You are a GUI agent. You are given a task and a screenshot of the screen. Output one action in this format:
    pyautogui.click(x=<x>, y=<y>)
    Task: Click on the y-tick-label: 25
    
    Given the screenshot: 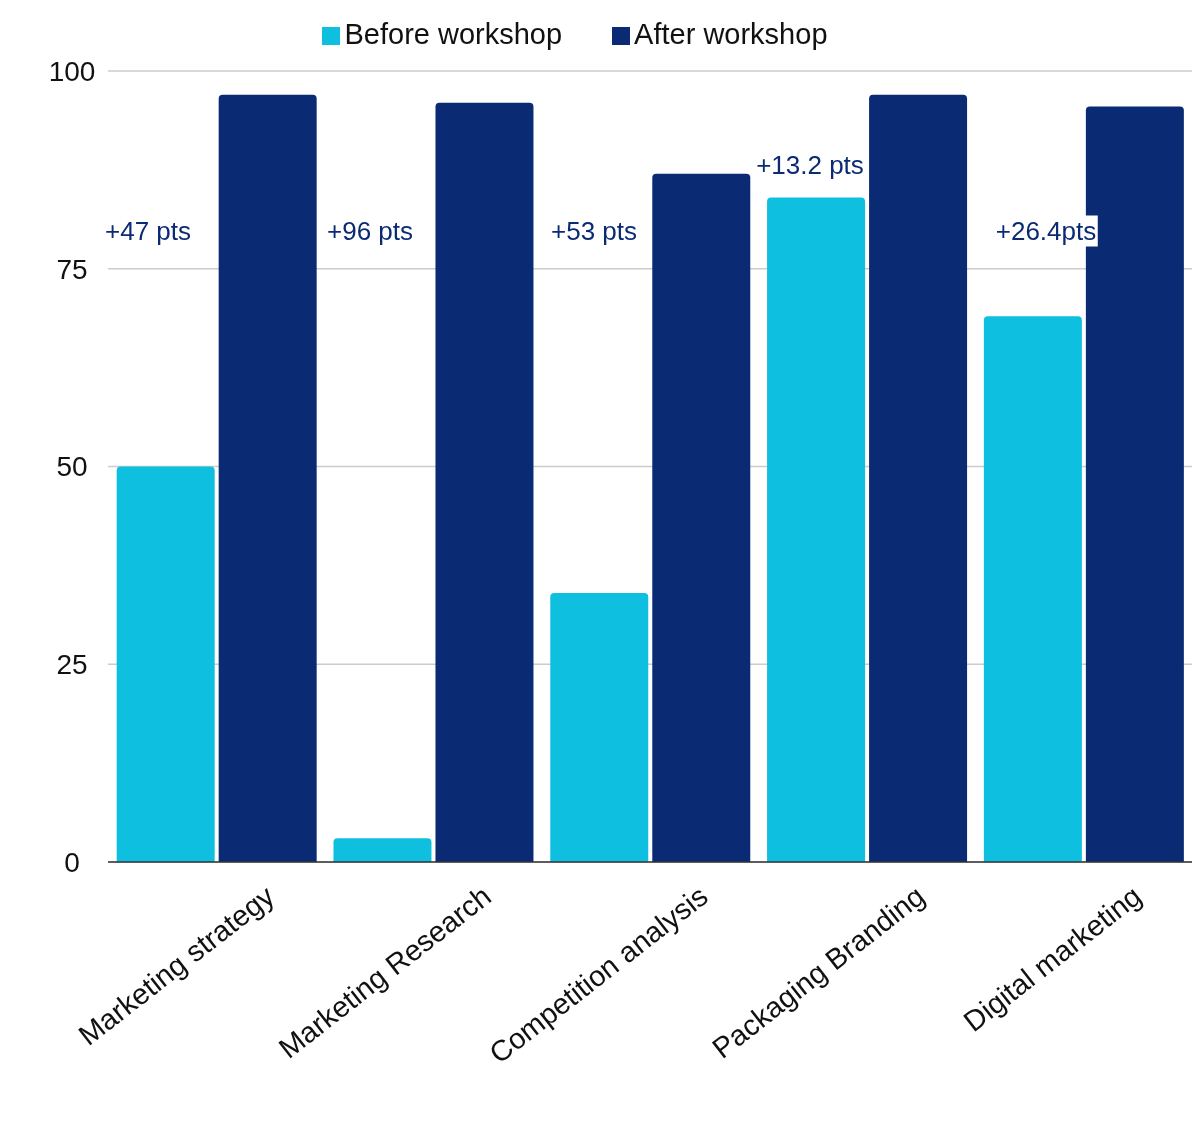 What is the action you would take?
    pyautogui.click(x=72, y=665)
    